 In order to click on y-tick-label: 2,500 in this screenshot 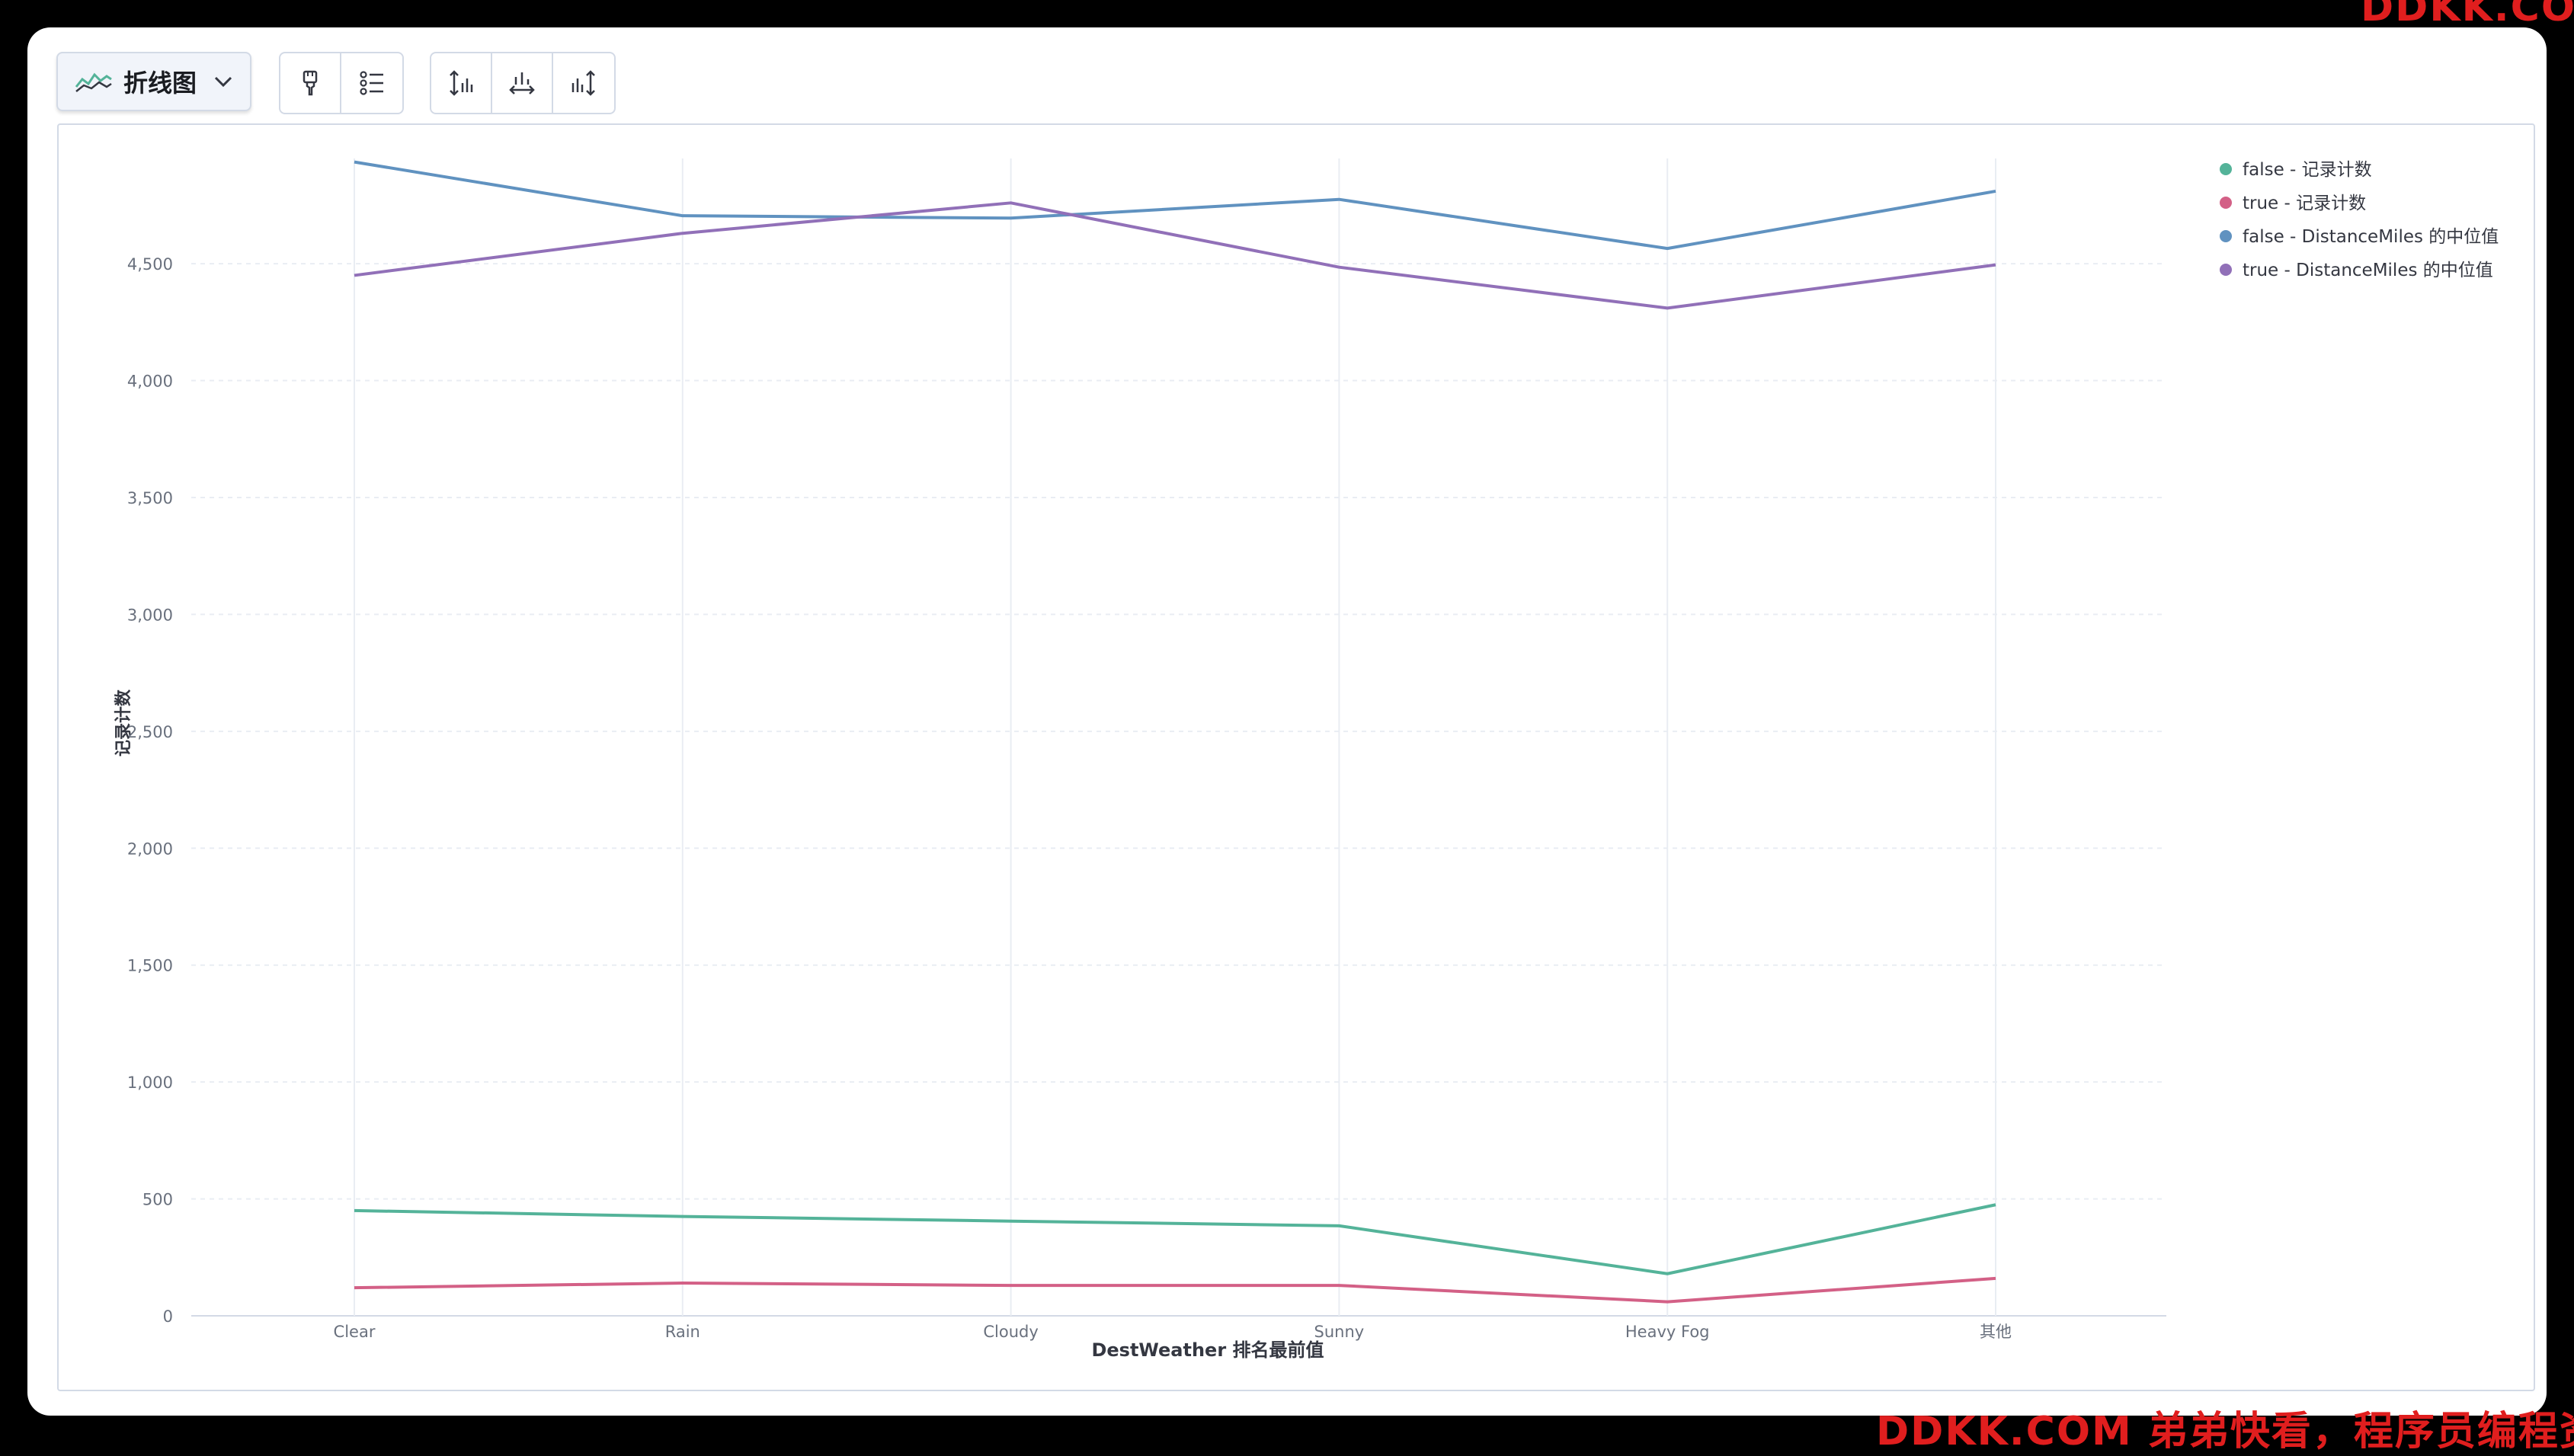, I will do `click(150, 732)`.